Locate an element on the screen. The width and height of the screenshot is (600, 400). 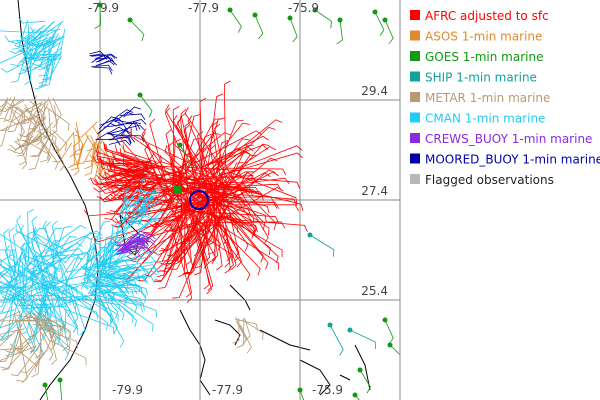
legend-label: CREWS_BUOY 1-min marine is located at coordinates (508, 139).